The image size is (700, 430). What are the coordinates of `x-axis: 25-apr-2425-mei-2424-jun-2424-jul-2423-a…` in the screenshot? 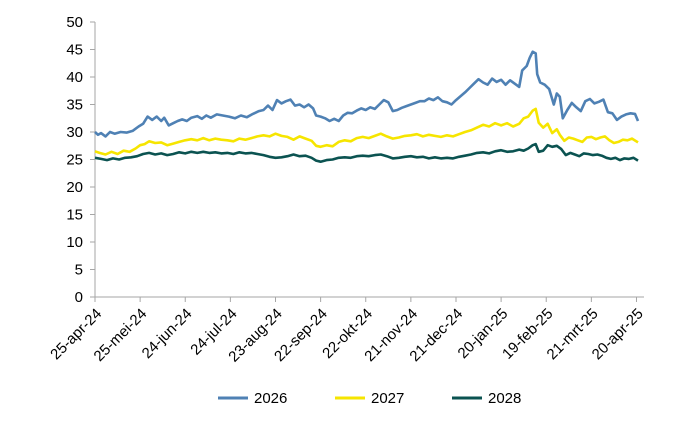 It's located at (347, 331).